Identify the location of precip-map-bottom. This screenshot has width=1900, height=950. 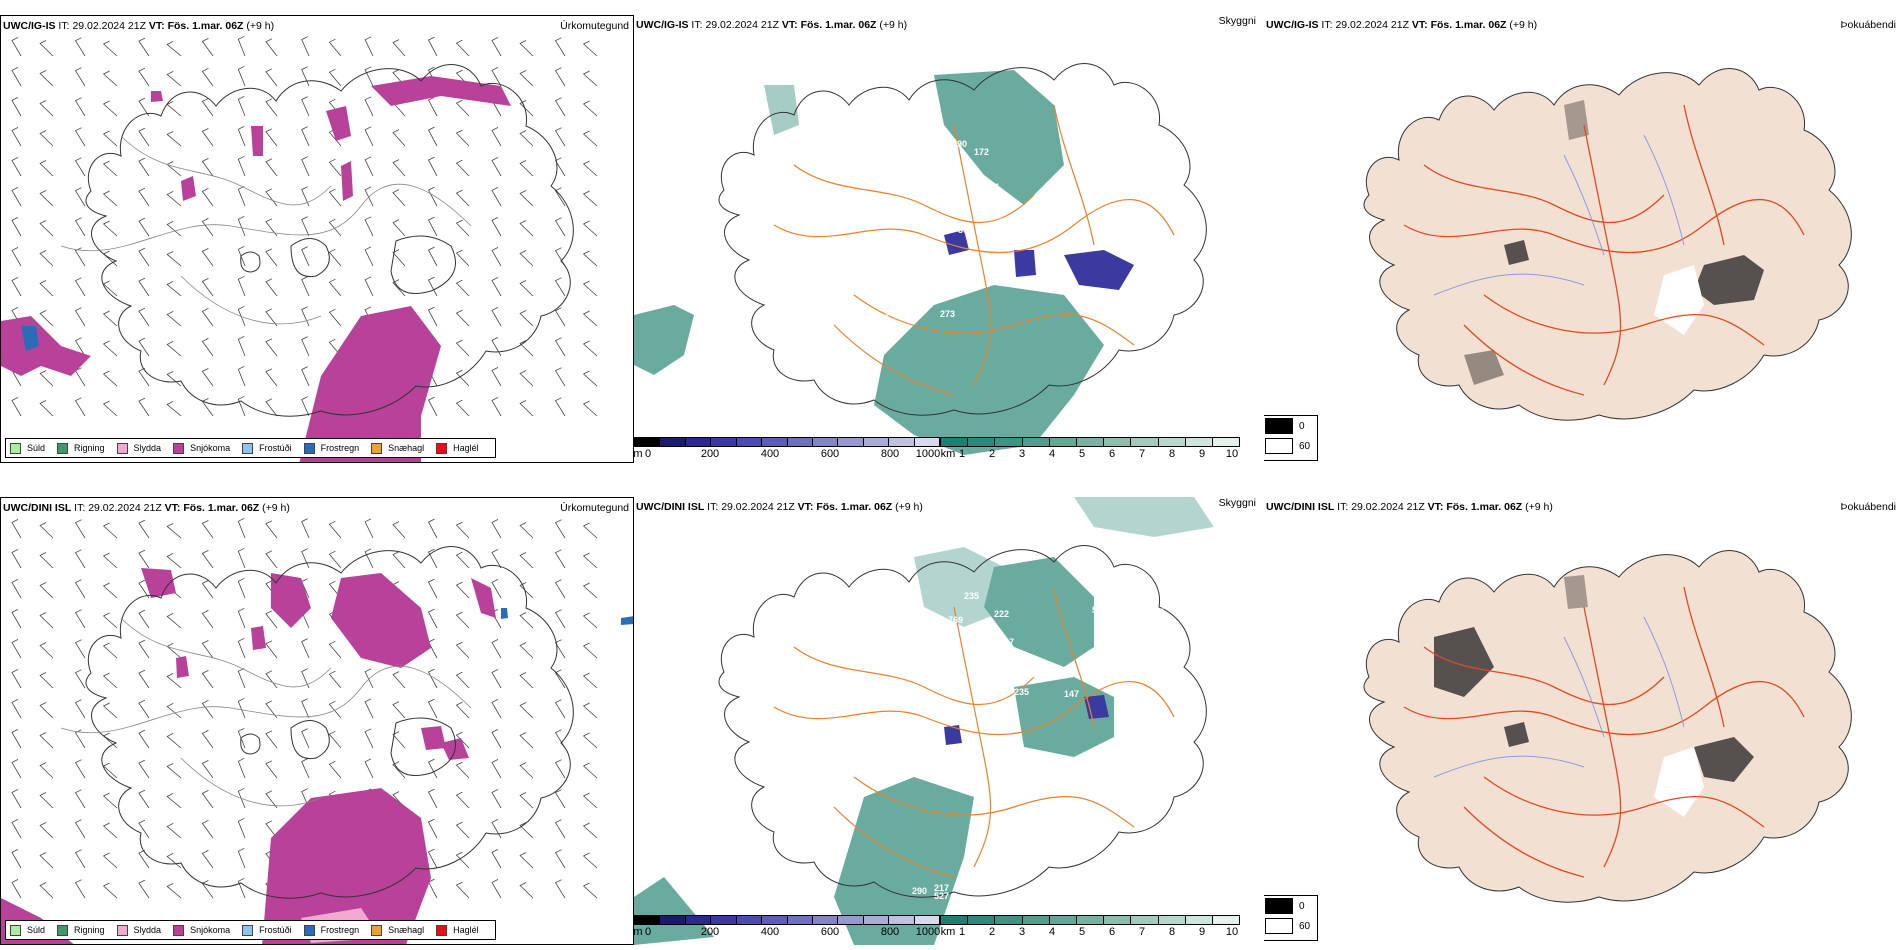
(317, 730).